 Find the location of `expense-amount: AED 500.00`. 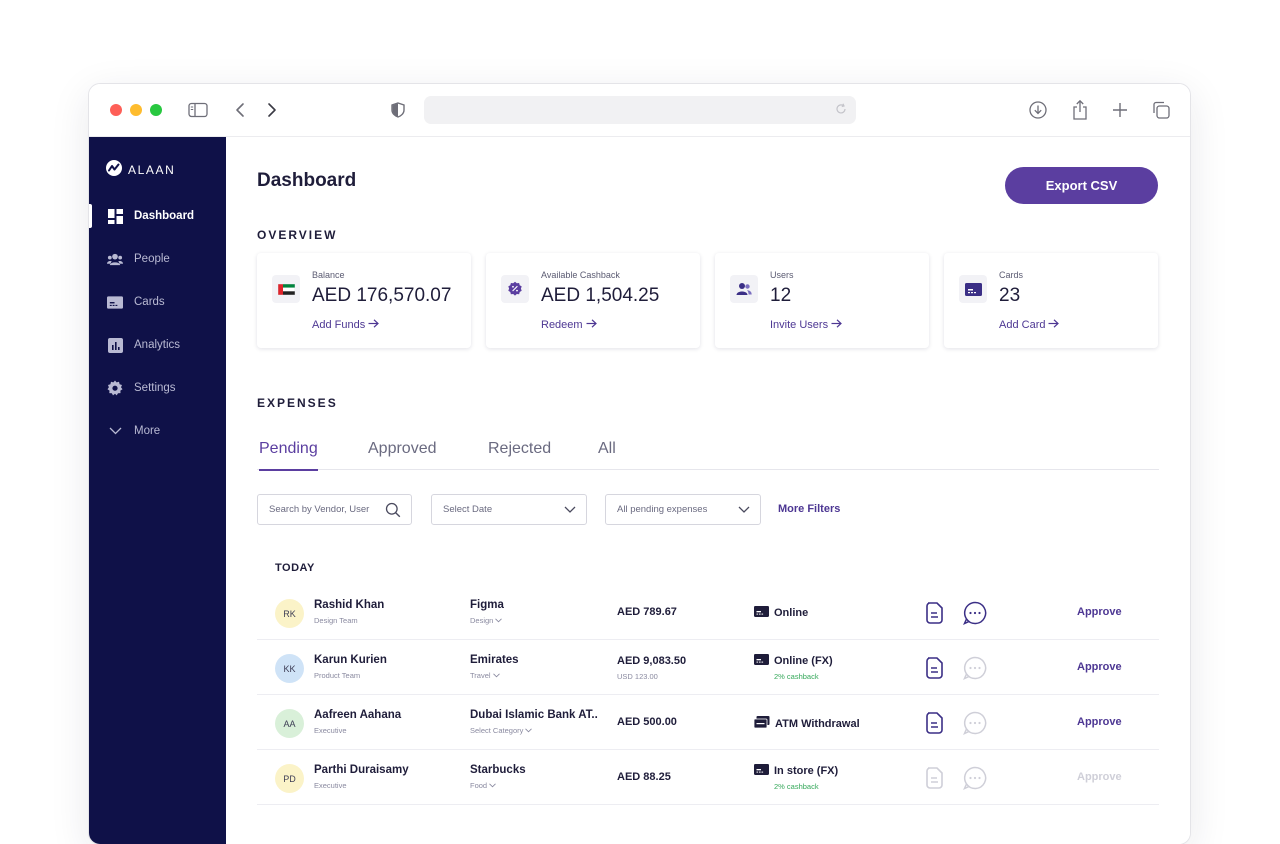

expense-amount: AED 500.00 is located at coordinates (647, 722).